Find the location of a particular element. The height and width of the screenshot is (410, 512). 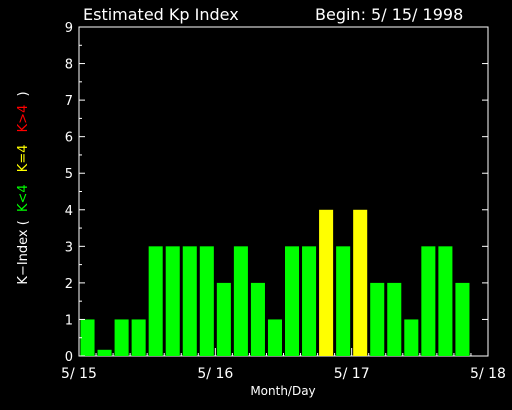

x-axis: 5/ 15 5/ 16 5/ 17 5/ 18 is located at coordinates (283, 365).